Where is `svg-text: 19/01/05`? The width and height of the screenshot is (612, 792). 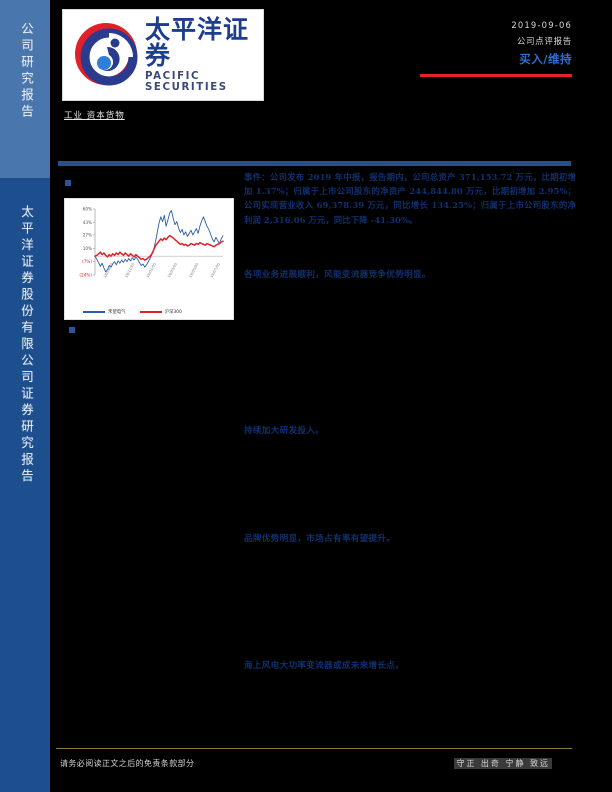 svg-text: 19/01/05 is located at coordinates (151, 270).